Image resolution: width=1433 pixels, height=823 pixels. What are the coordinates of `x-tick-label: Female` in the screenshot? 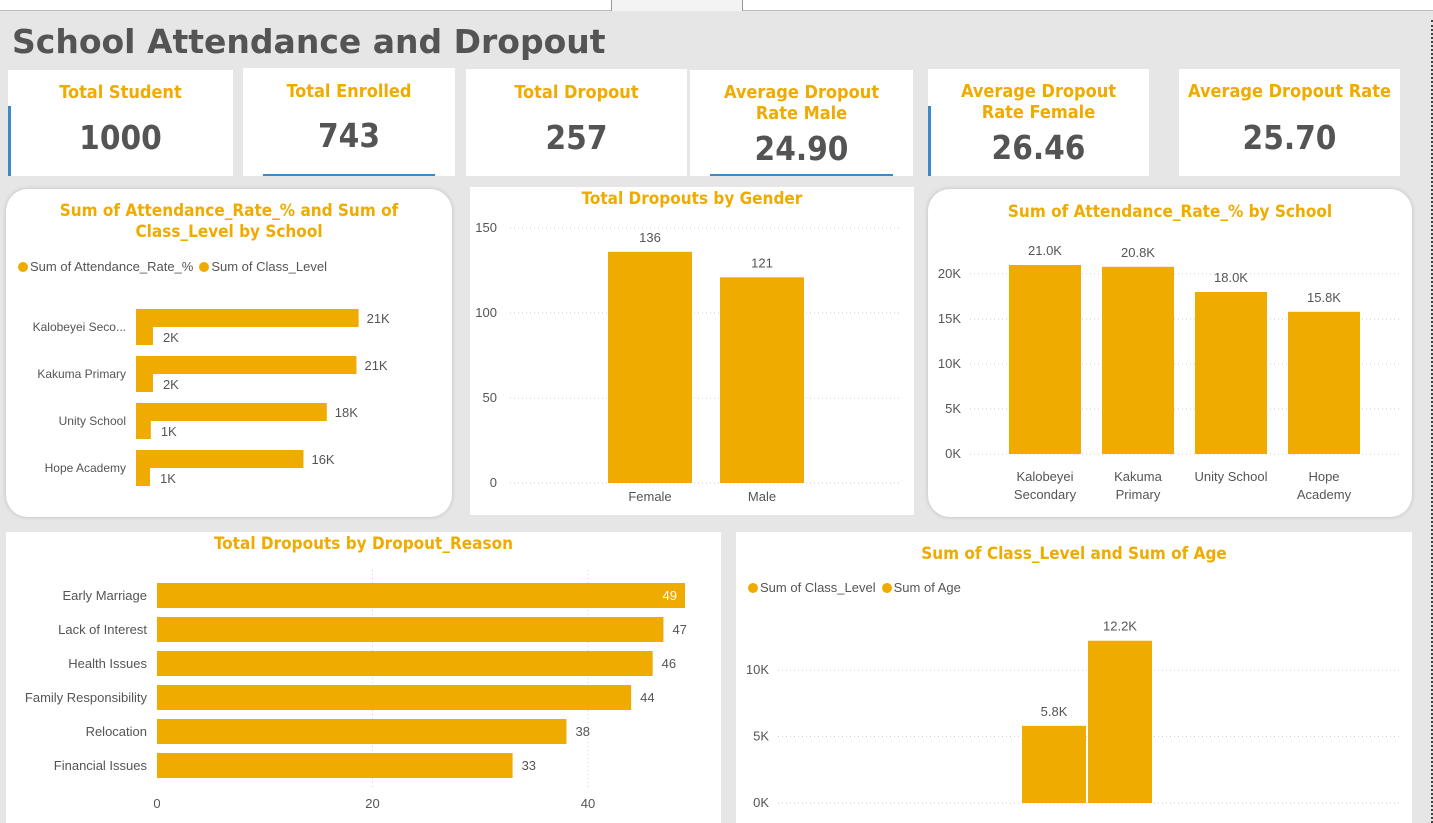 It's located at (649, 496).